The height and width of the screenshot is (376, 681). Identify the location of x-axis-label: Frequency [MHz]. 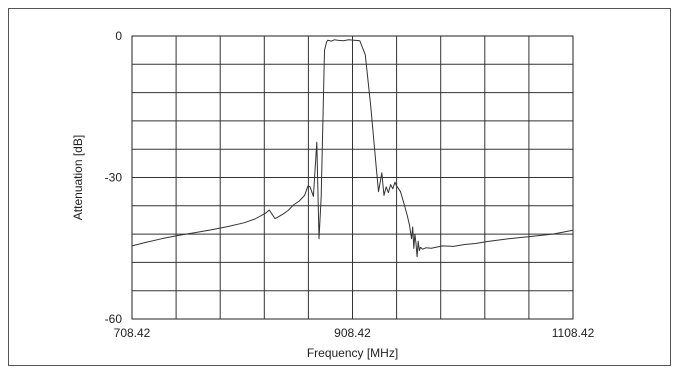
(352, 353).